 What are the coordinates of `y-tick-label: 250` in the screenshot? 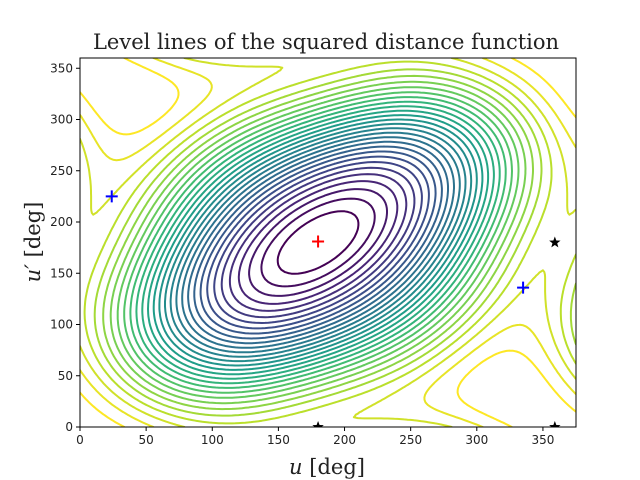 It's located at (61, 171).